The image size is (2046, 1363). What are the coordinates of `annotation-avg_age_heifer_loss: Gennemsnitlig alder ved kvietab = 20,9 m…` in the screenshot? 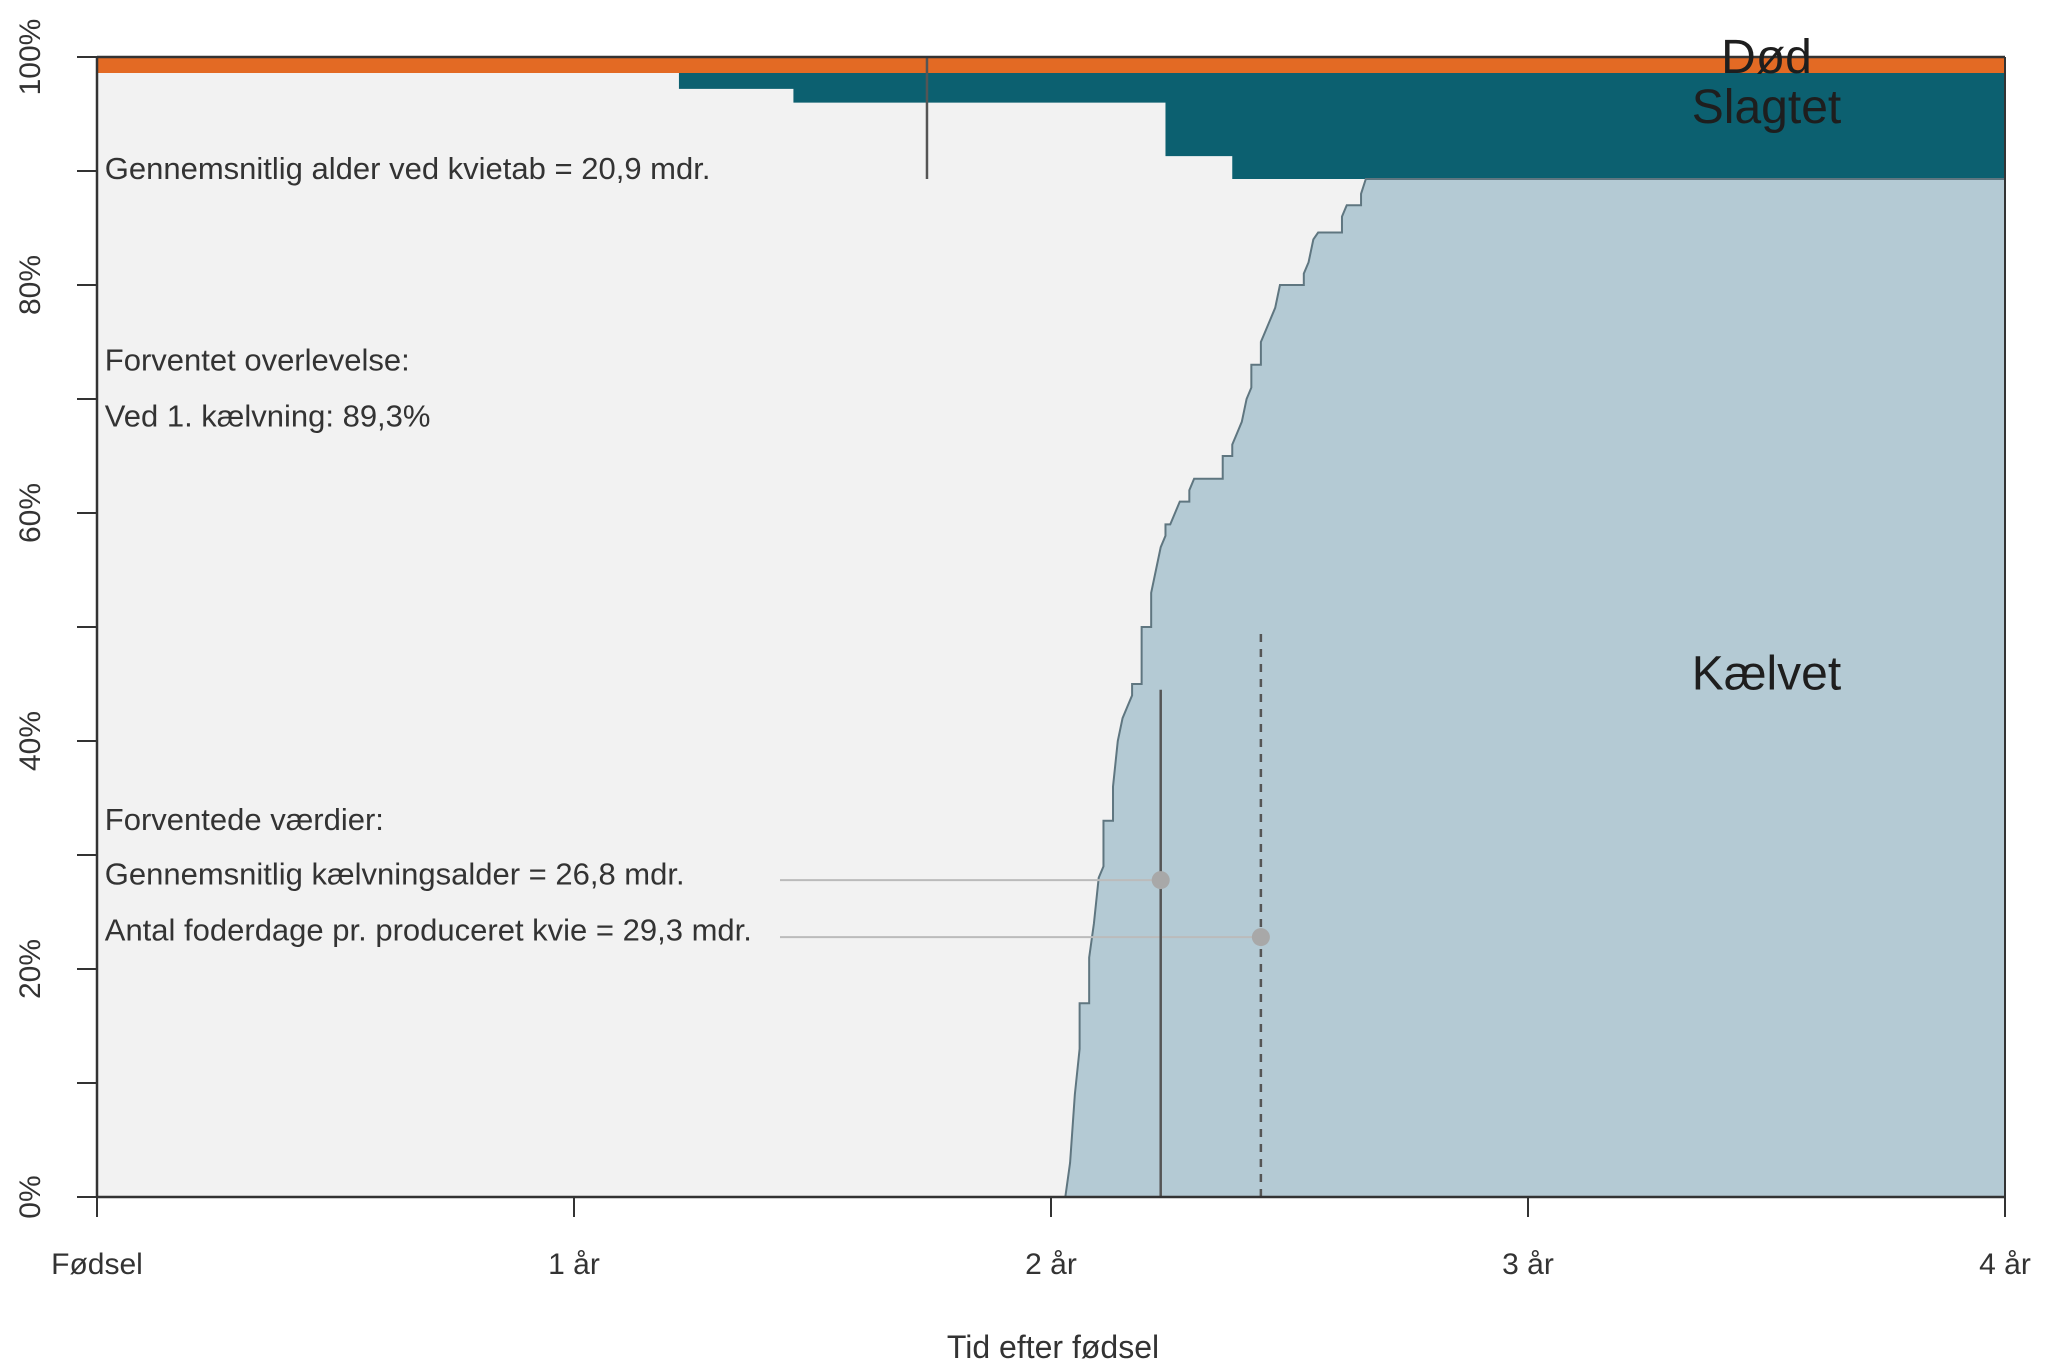 It's located at (408, 168).